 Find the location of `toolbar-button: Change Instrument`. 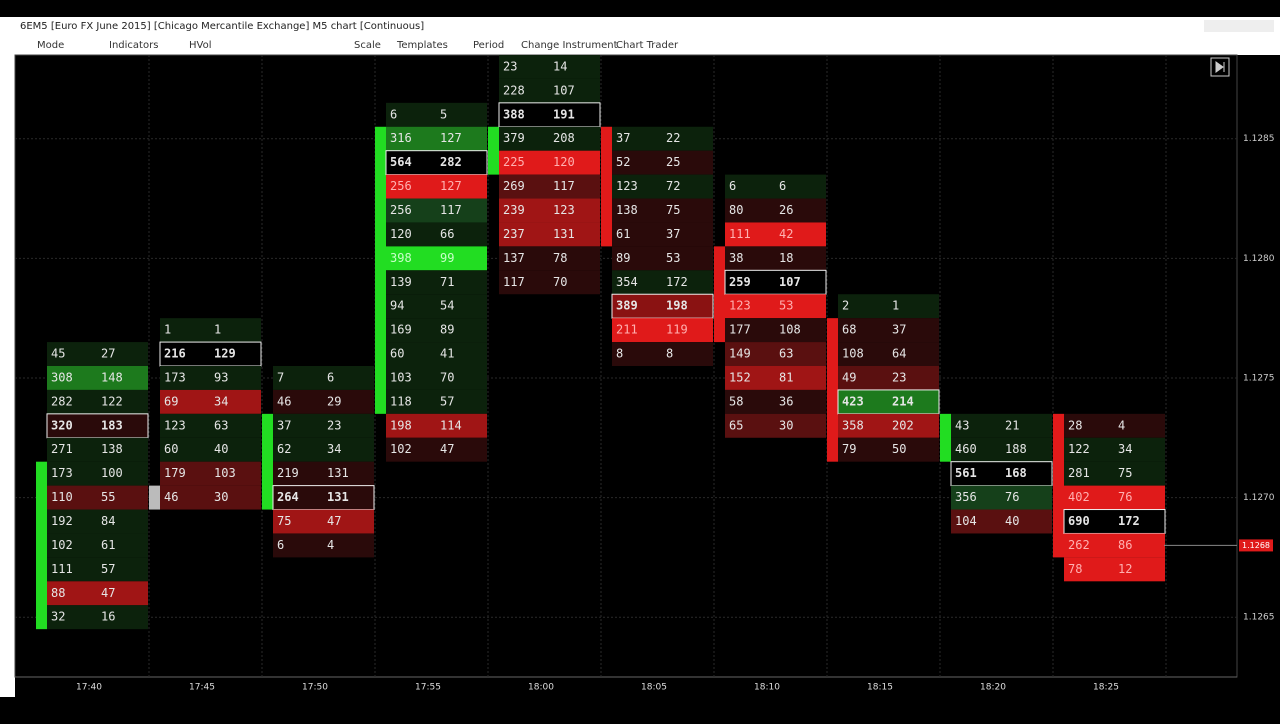

toolbar-button: Change Instrument is located at coordinates (569, 45).